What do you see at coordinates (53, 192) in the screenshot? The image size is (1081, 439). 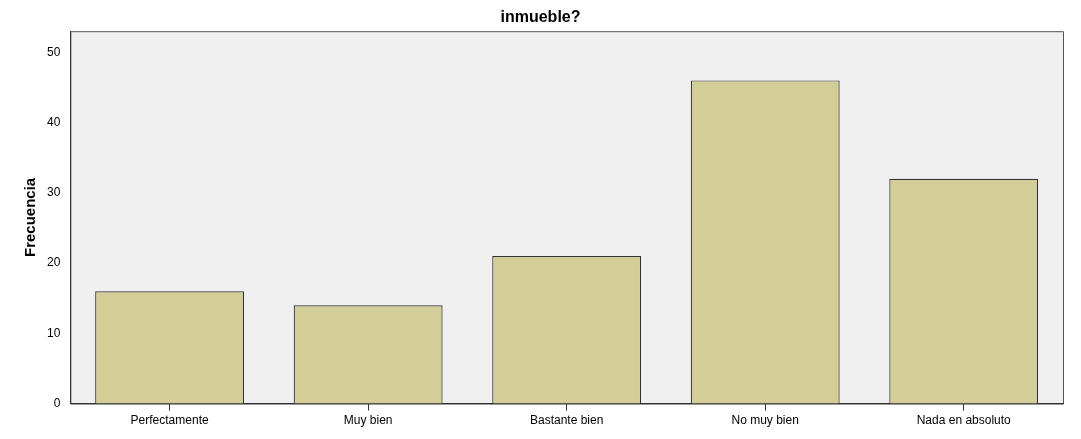 I see `y-tick-label: 30` at bounding box center [53, 192].